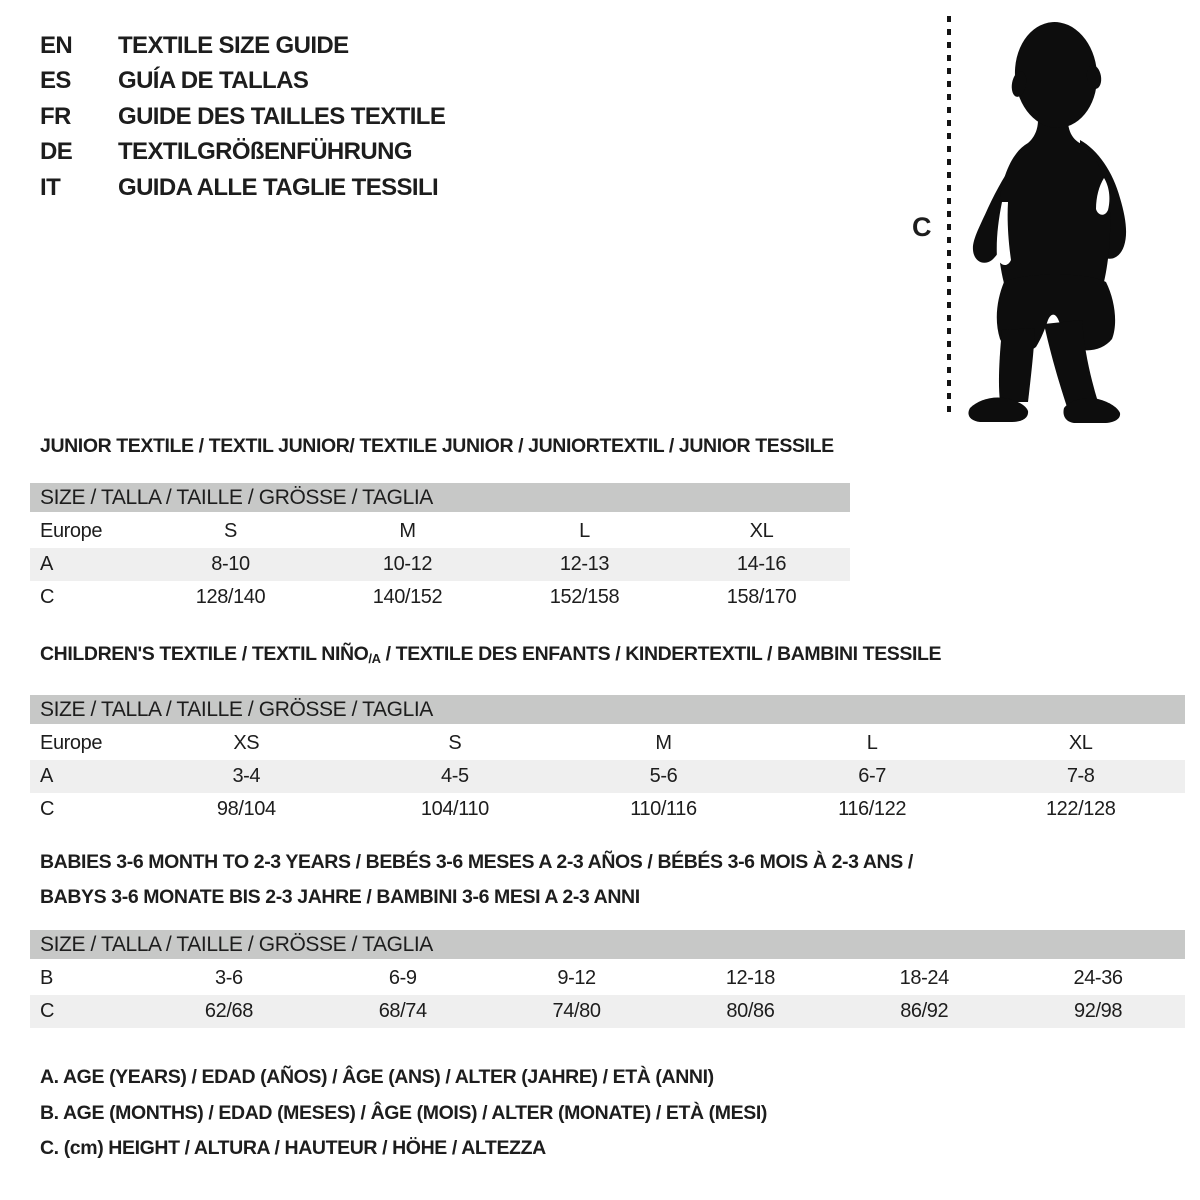  I want to click on table-row: C 98/104 104/110 110/116 116/122 122/128, so click(607, 809).